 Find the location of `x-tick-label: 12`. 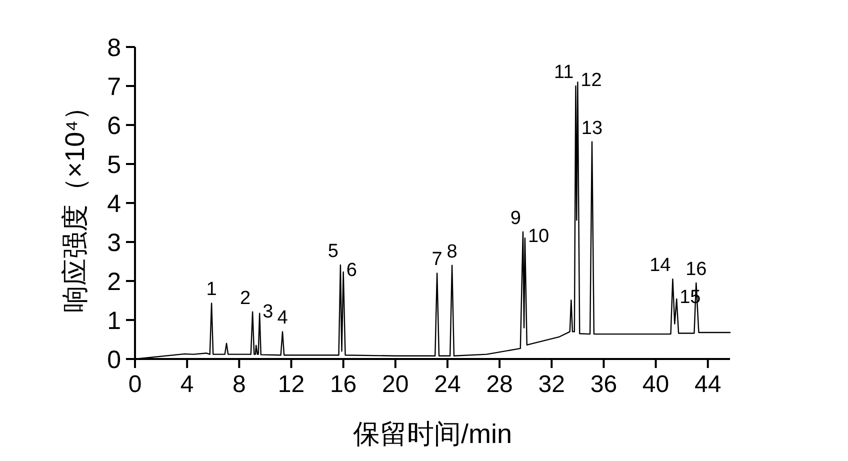

x-tick-label: 12 is located at coordinates (291, 384).